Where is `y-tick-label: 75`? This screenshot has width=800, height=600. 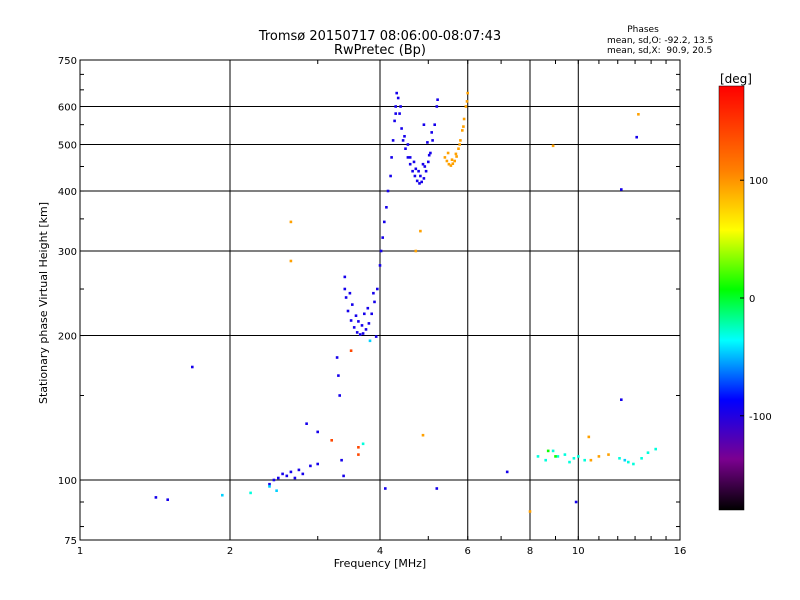
y-tick-label: 75 is located at coordinates (70, 541).